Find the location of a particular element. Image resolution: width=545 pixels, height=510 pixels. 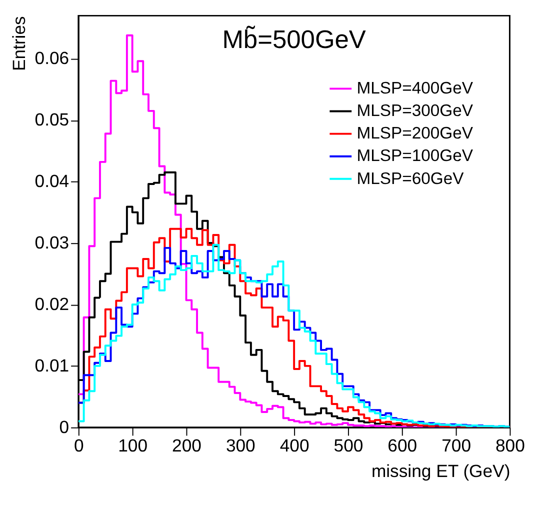

x-tick-label: 100 is located at coordinates (133, 445).